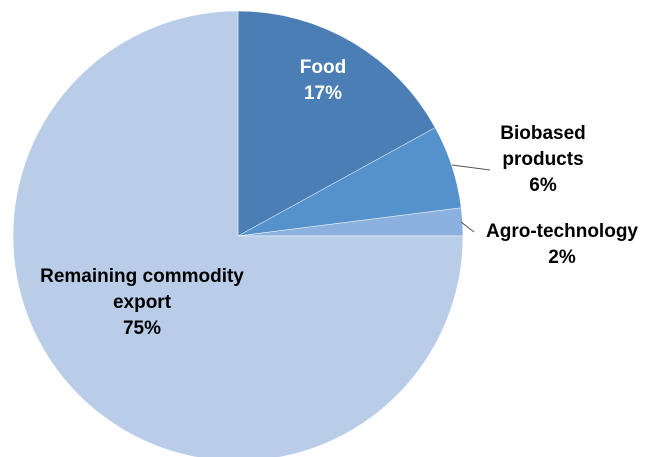  Describe the element at coordinates (467, 227) in the screenshot. I see `leader-line-agro-technology` at that location.